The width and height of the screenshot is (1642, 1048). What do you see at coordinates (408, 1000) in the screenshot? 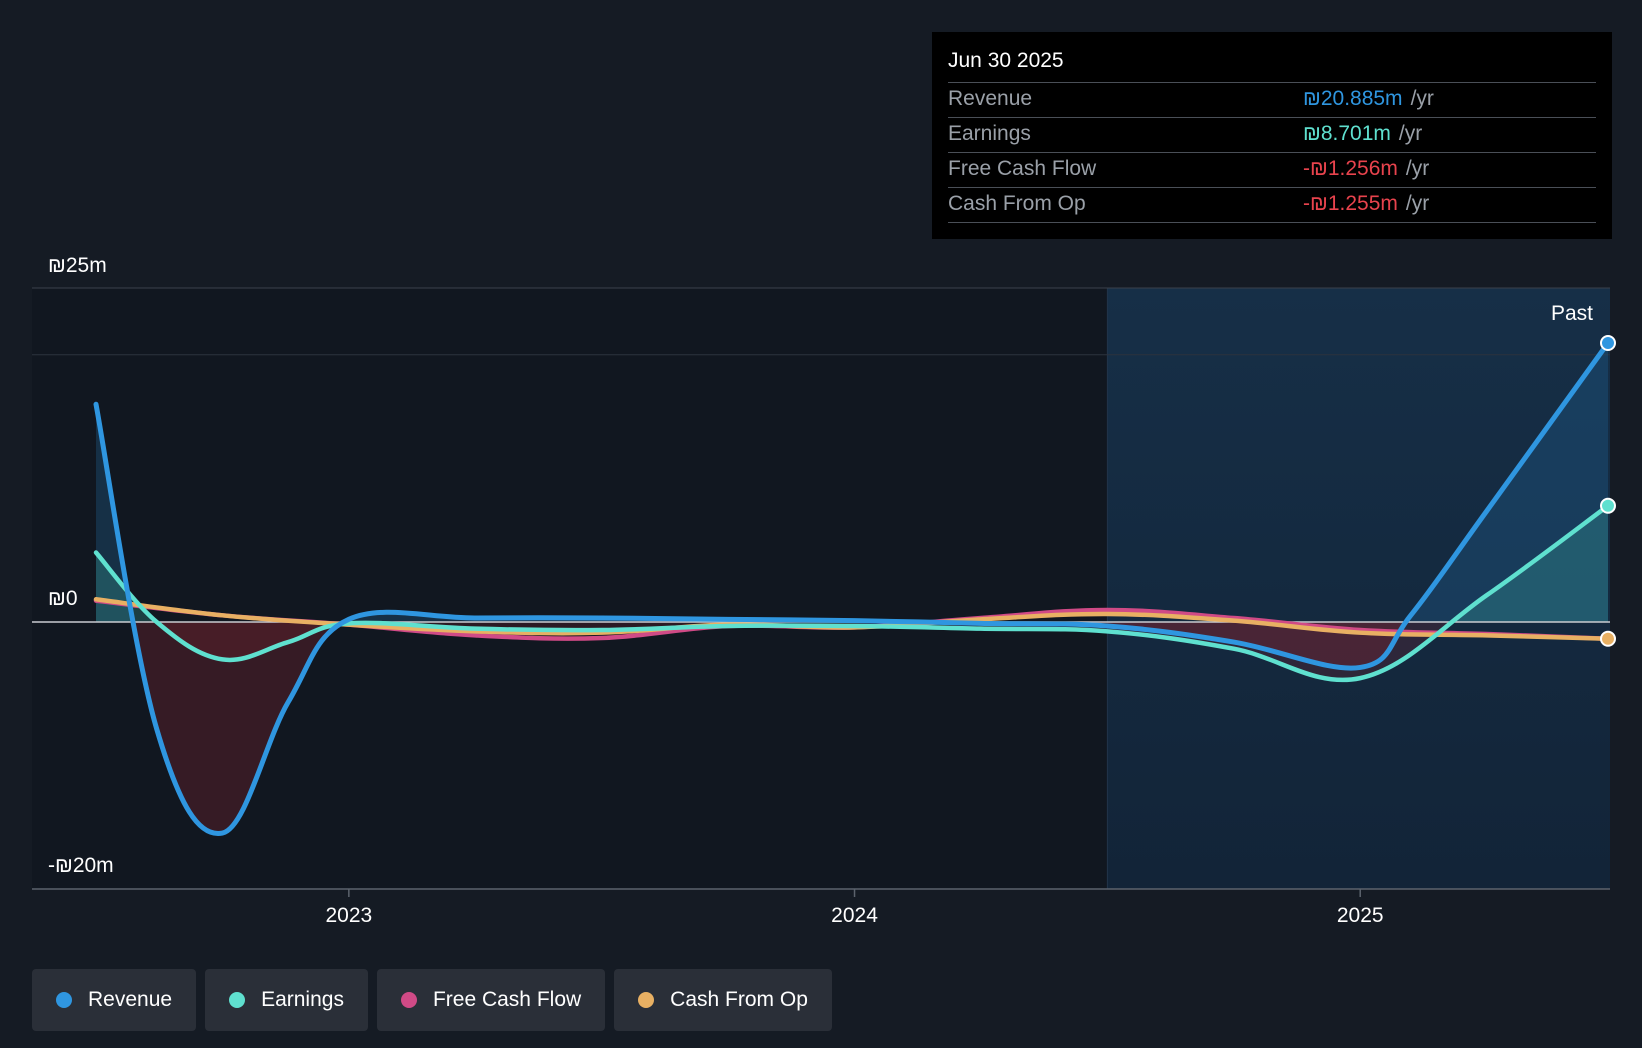
I see `free-cash-flow-dot-icon` at bounding box center [408, 1000].